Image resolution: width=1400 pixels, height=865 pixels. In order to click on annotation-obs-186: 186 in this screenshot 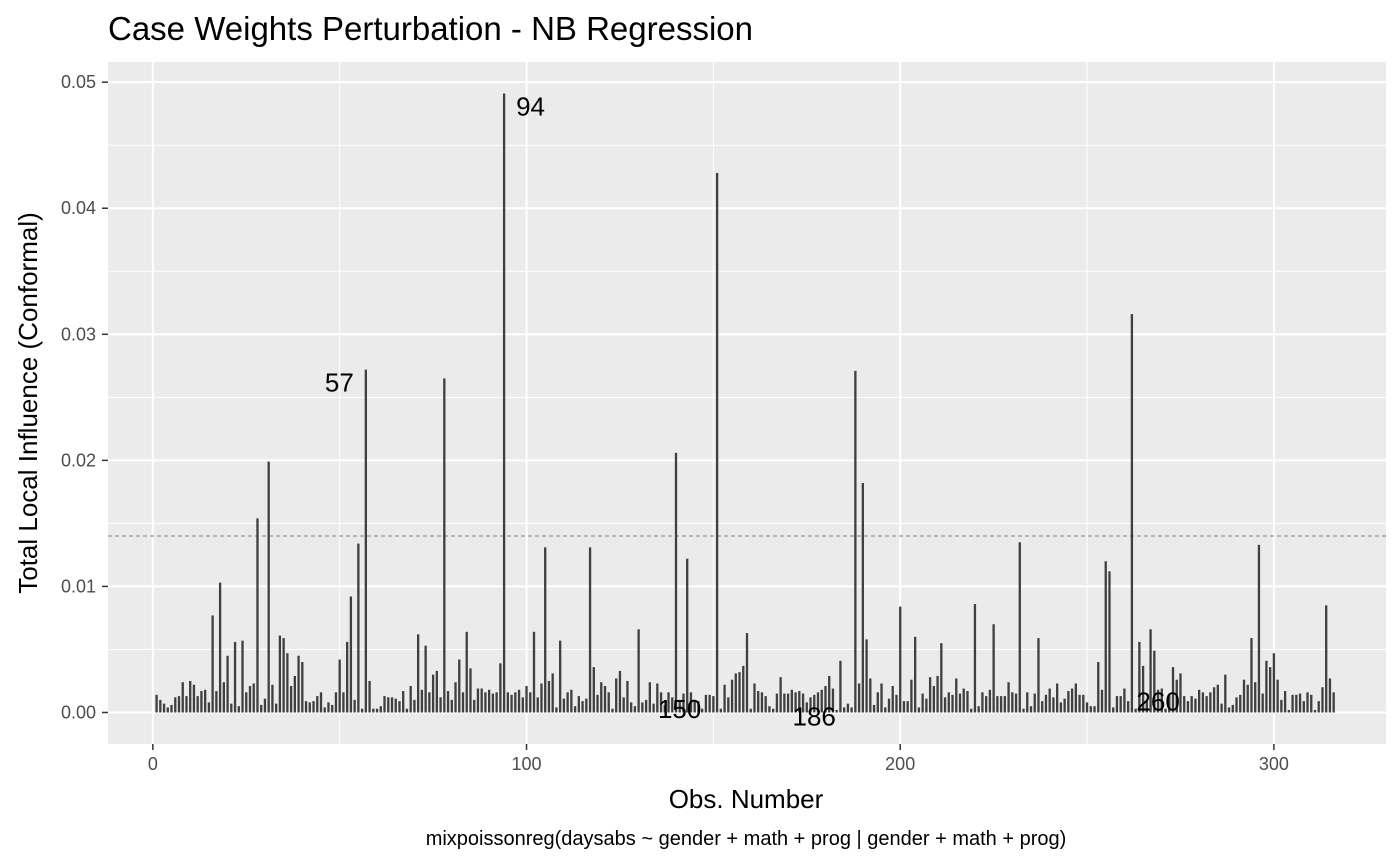, I will do `click(814, 717)`.